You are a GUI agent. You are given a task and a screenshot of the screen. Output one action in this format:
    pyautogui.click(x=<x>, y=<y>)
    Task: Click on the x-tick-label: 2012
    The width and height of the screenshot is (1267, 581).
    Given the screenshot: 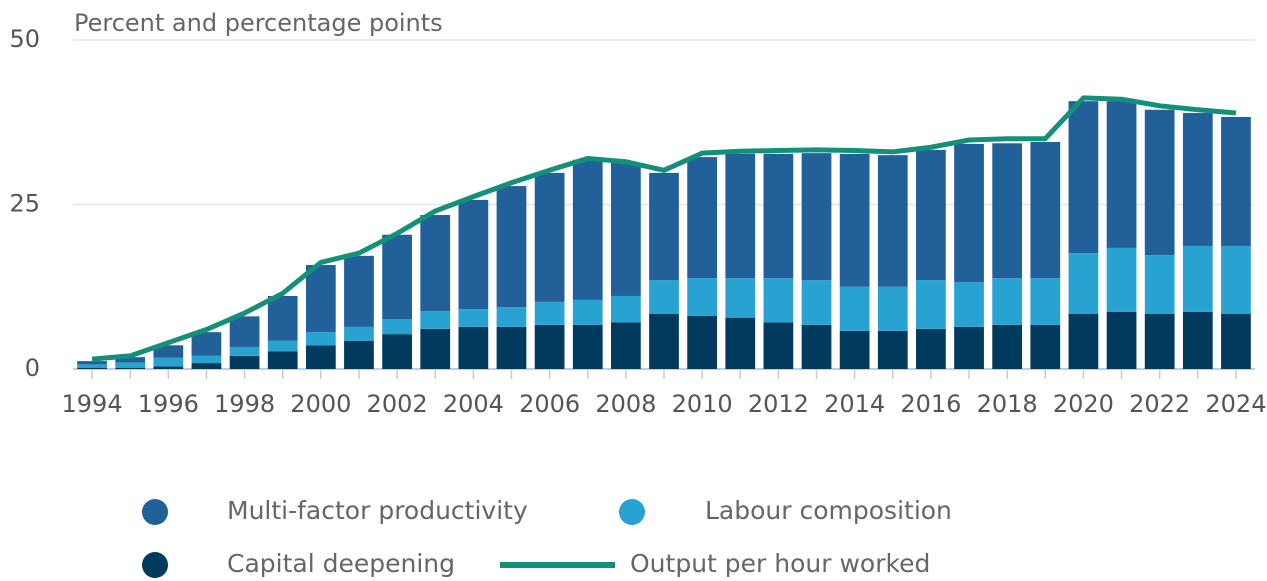 What is the action you would take?
    pyautogui.click(x=778, y=404)
    